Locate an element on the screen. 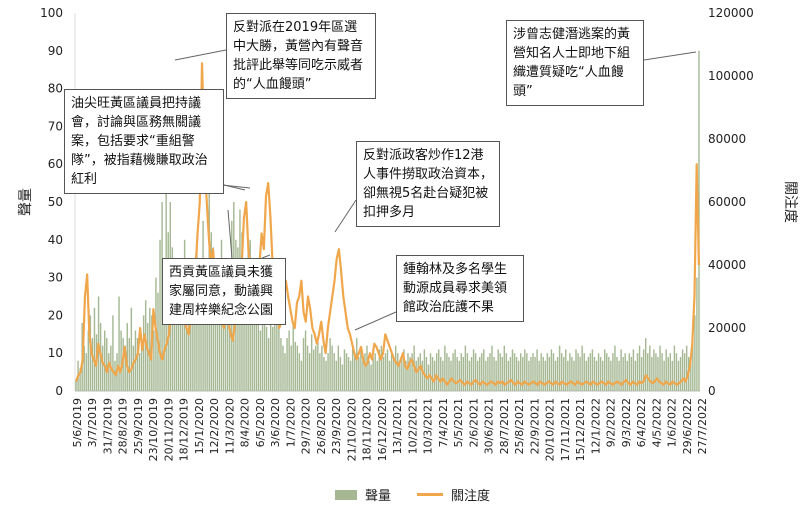 The image size is (800, 511). callout-leader-line is located at coordinates (345, 216).